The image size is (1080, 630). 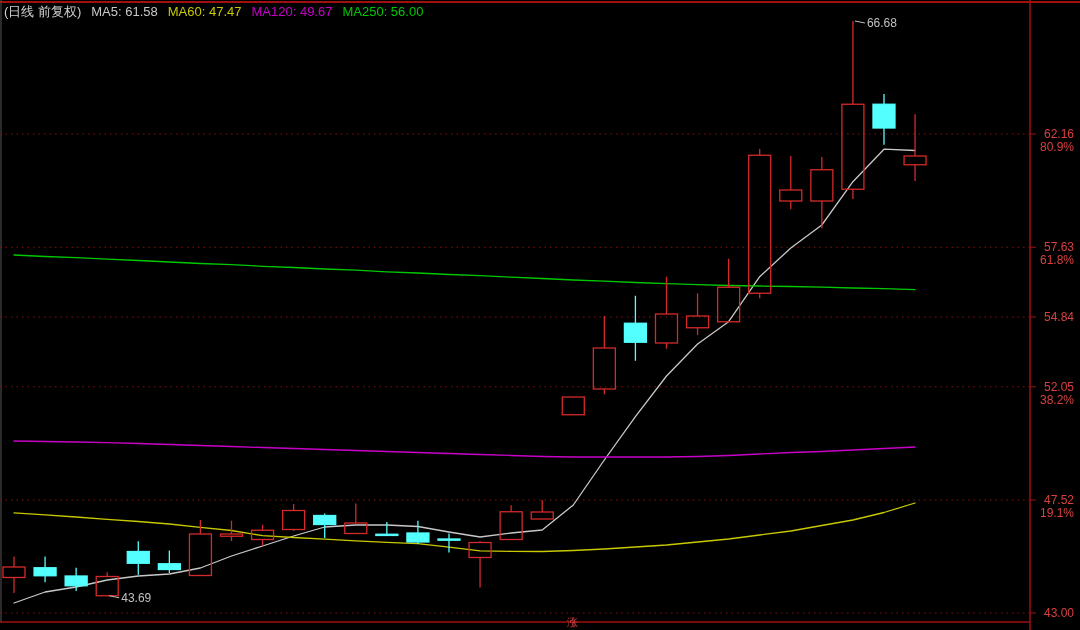 I want to click on y-tick-label: 43.00, so click(x=1059, y=613).